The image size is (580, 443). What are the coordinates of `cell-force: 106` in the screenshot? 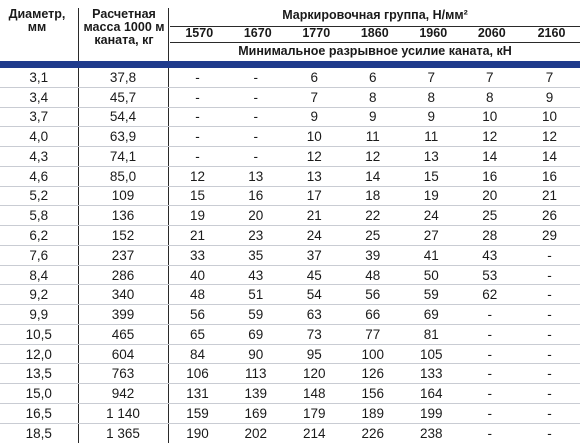 It's located at (197, 374).